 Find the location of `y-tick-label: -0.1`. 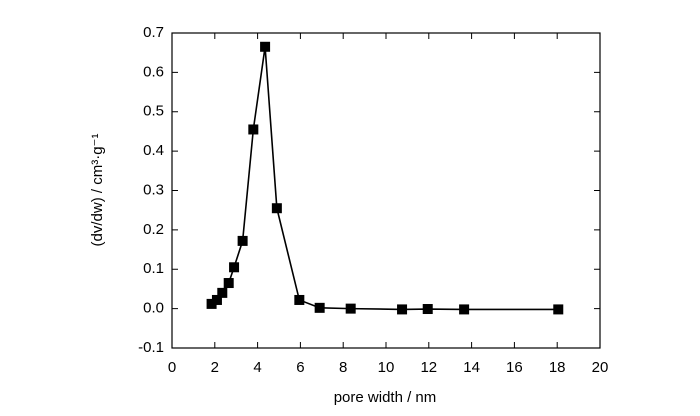

y-tick-label: -0.1 is located at coordinates (151, 347).